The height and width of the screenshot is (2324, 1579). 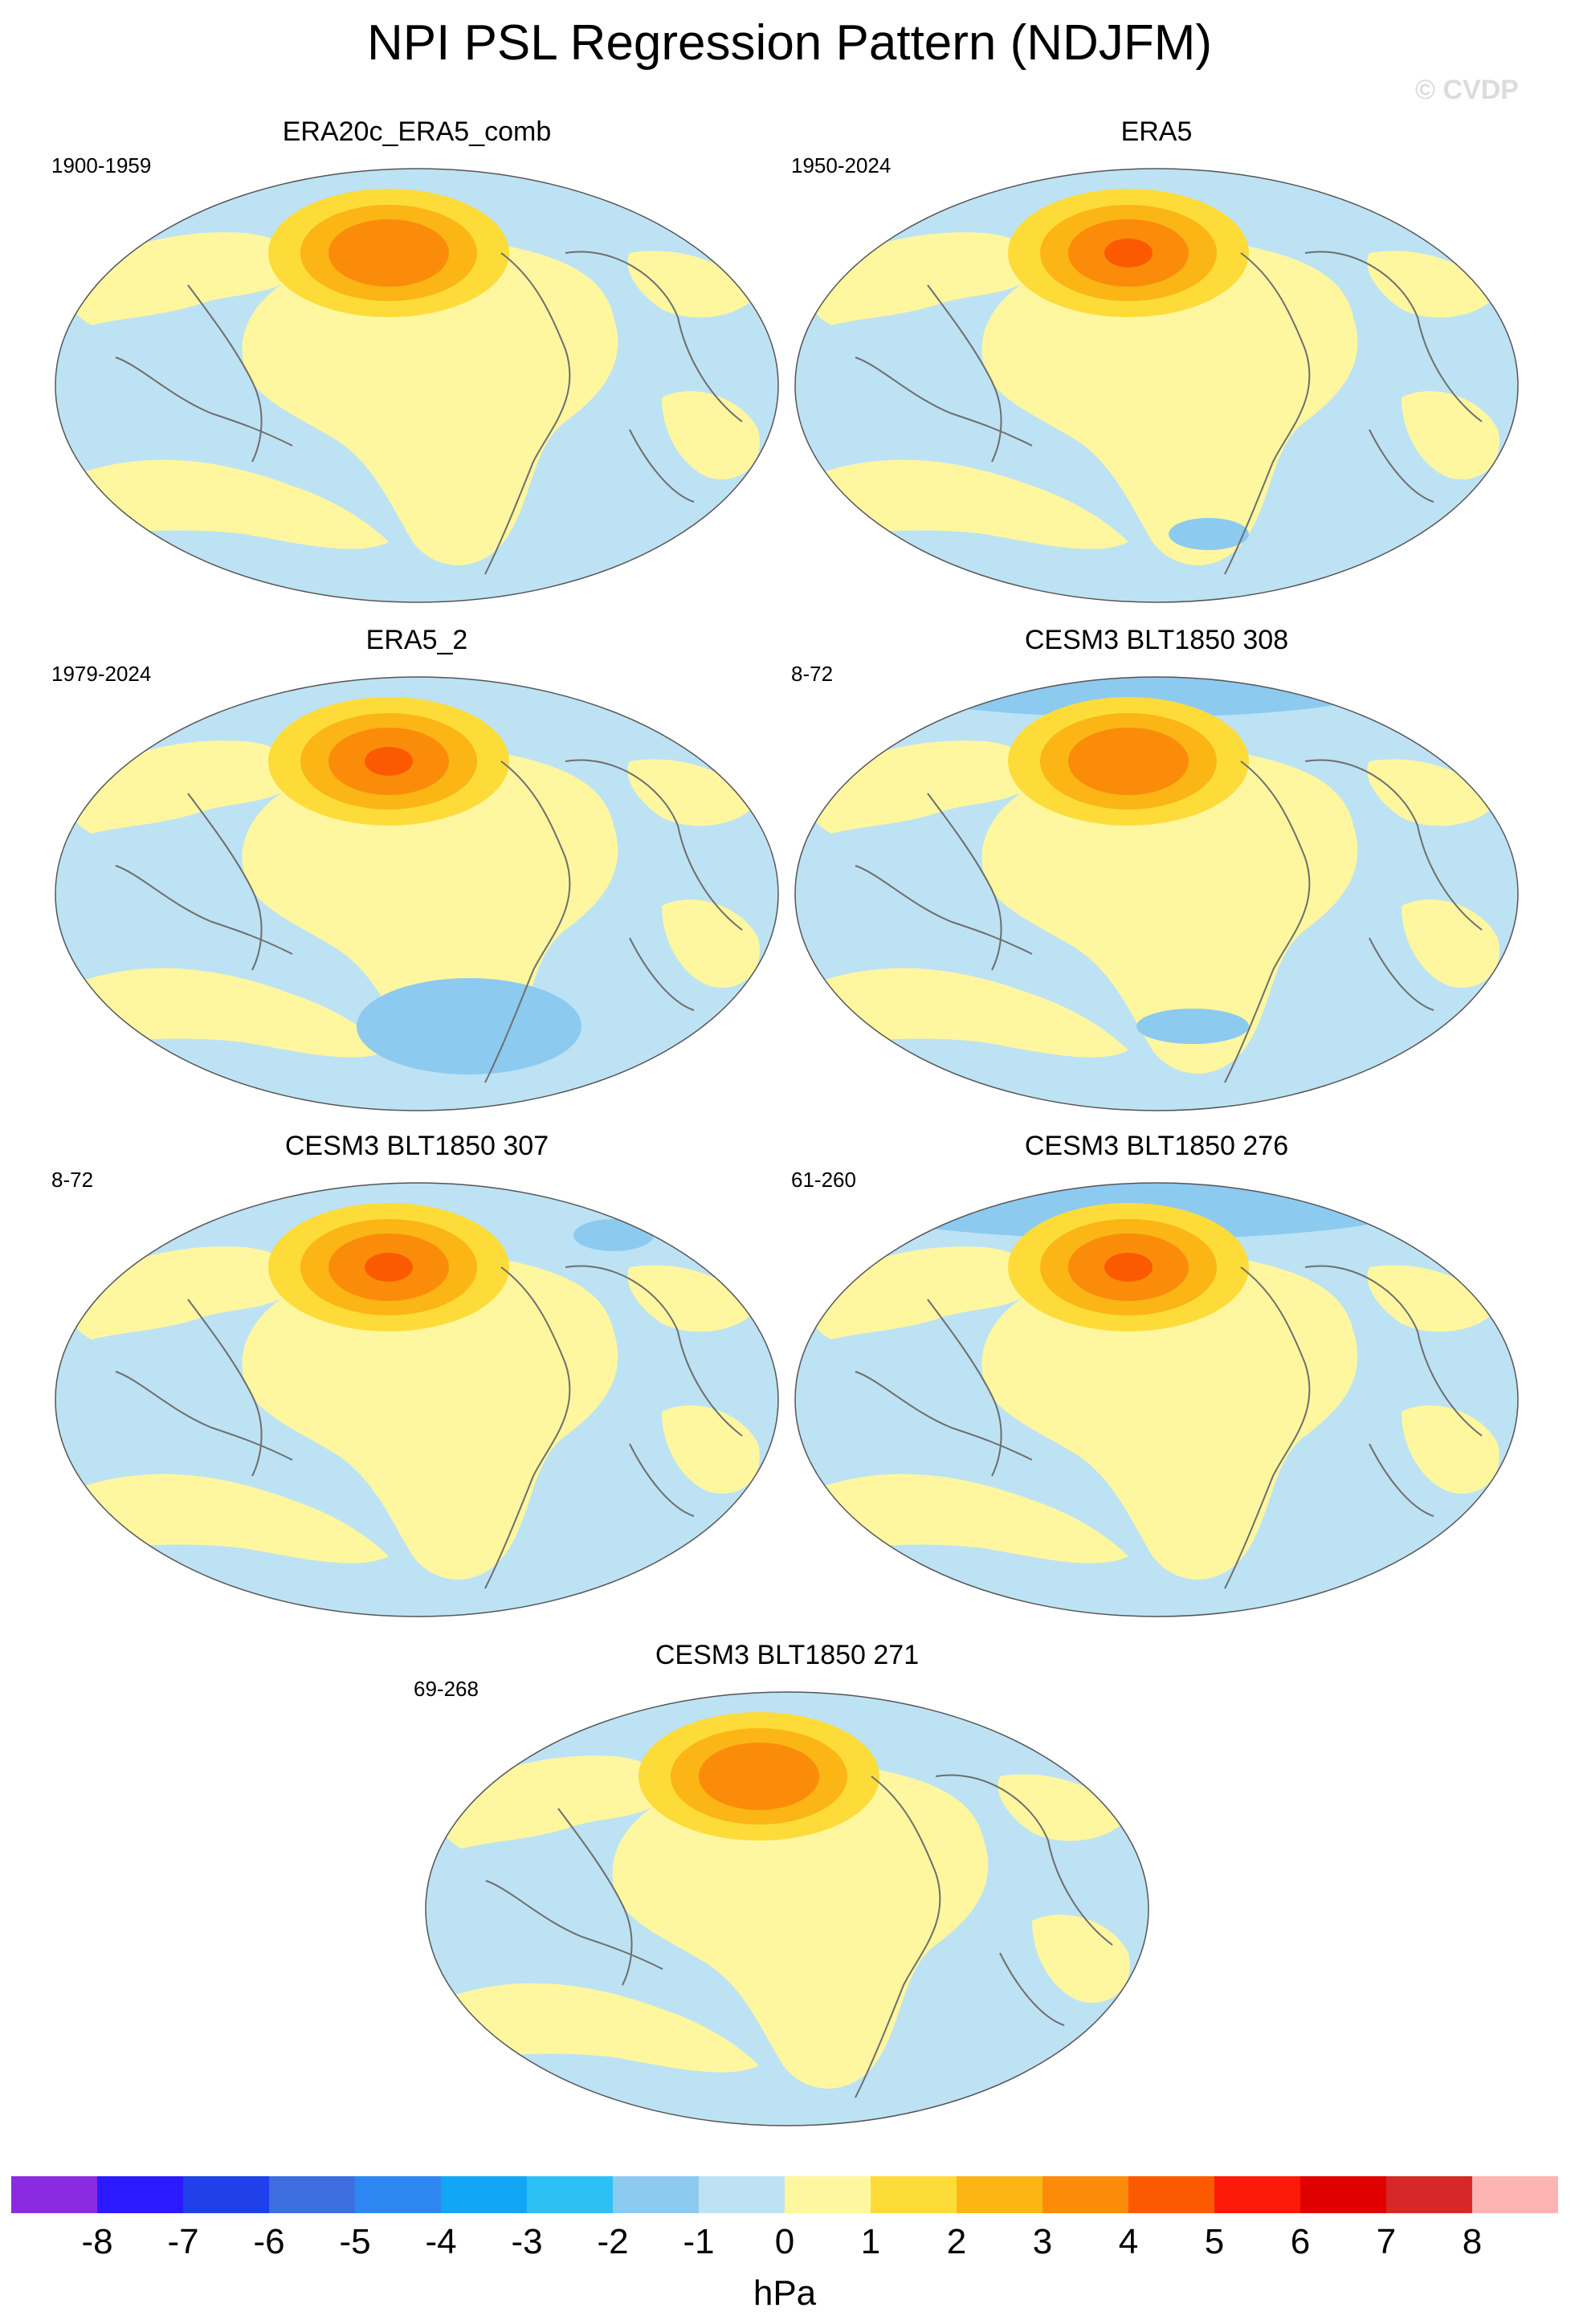 I want to click on colorbar-tick-label: -7, so click(x=182, y=2242).